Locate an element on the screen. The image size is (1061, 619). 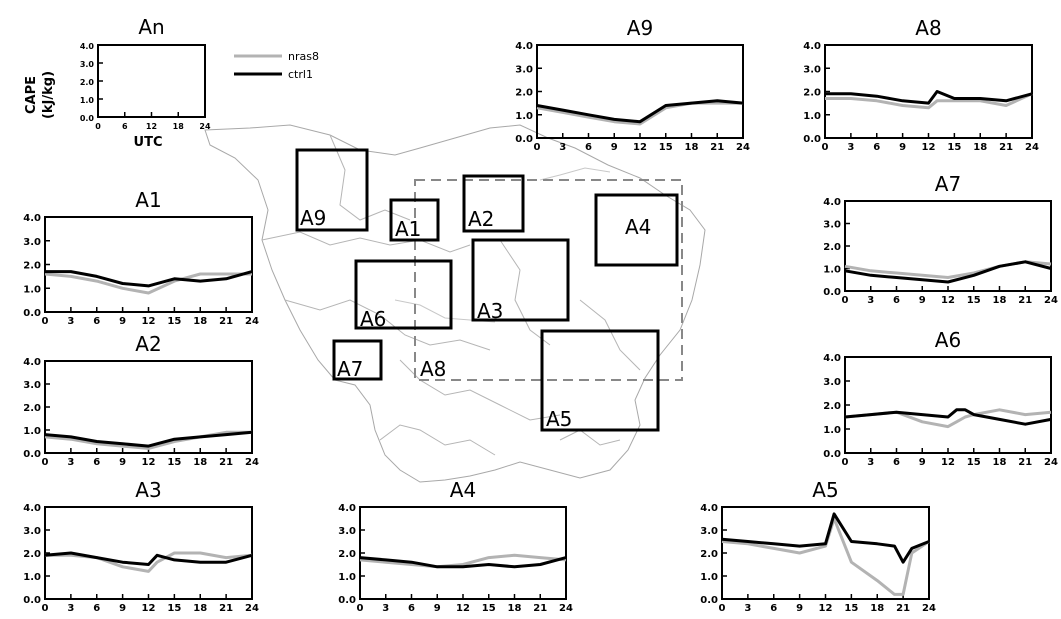
panel-title-a3: A3 is located at coordinates (148, 490).